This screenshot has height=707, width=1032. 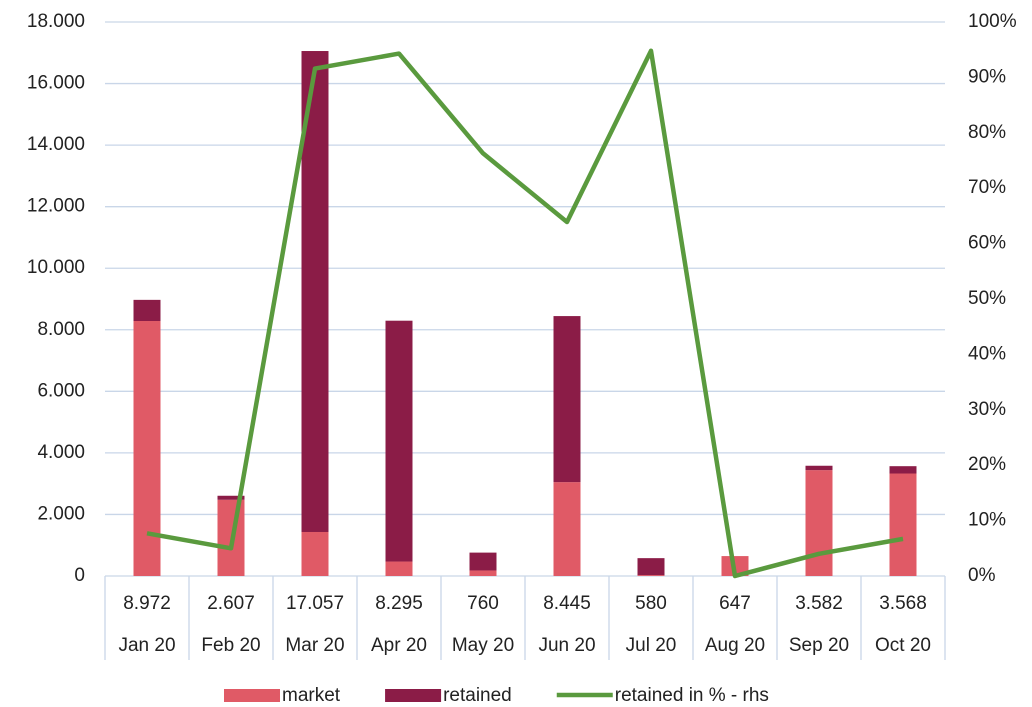 I want to click on y2-tick-label: 60%, so click(x=987, y=243).